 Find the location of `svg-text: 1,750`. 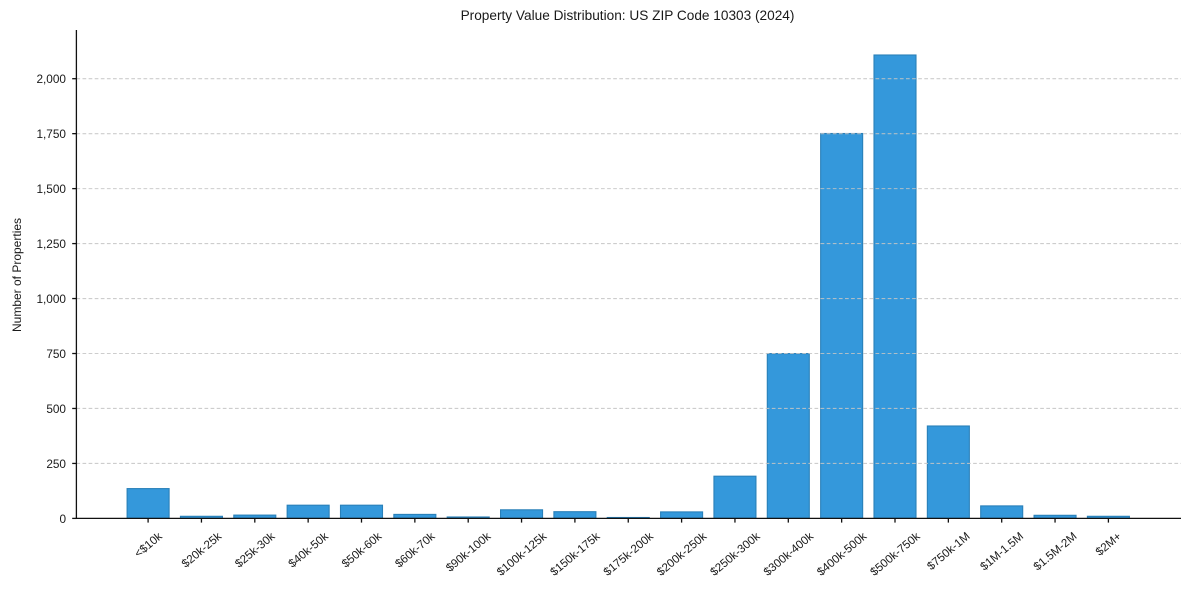

svg-text: 1,750 is located at coordinates (51, 134).